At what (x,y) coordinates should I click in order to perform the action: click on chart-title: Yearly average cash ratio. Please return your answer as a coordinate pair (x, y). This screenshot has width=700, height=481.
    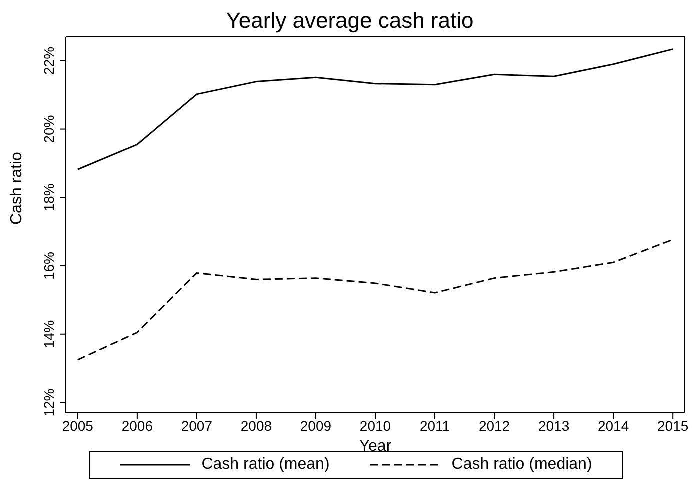
    Looking at the image, I should click on (350, 21).